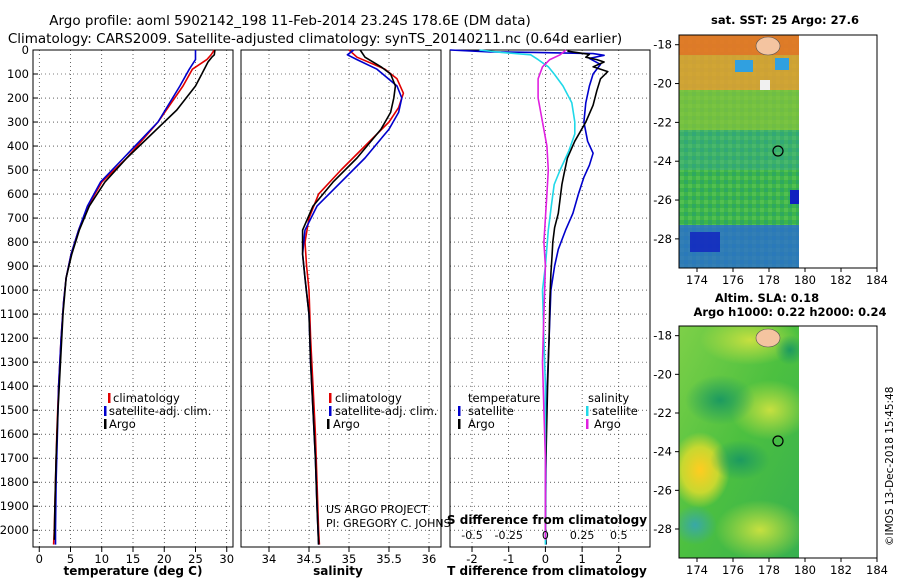 This screenshot has width=900, height=584. Describe the element at coordinates (619, 535) in the screenshot. I see `s-tick-label: 0.5` at that location.